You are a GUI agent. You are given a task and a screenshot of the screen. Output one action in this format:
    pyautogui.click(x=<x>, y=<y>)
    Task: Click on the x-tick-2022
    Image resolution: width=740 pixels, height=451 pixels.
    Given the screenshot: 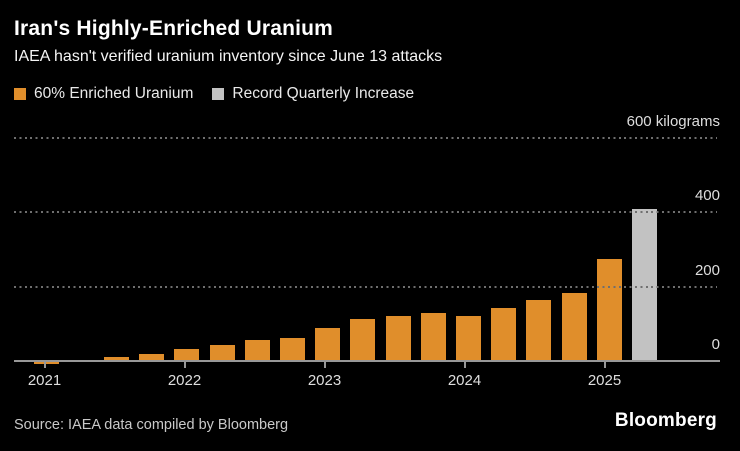 What is the action you would take?
    pyautogui.click(x=184, y=364)
    